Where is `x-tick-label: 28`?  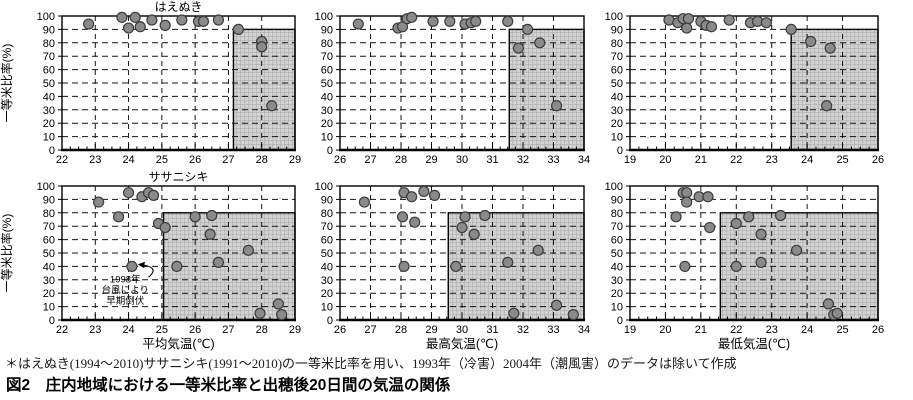
x-tick-label: 28 is located at coordinates (262, 330).